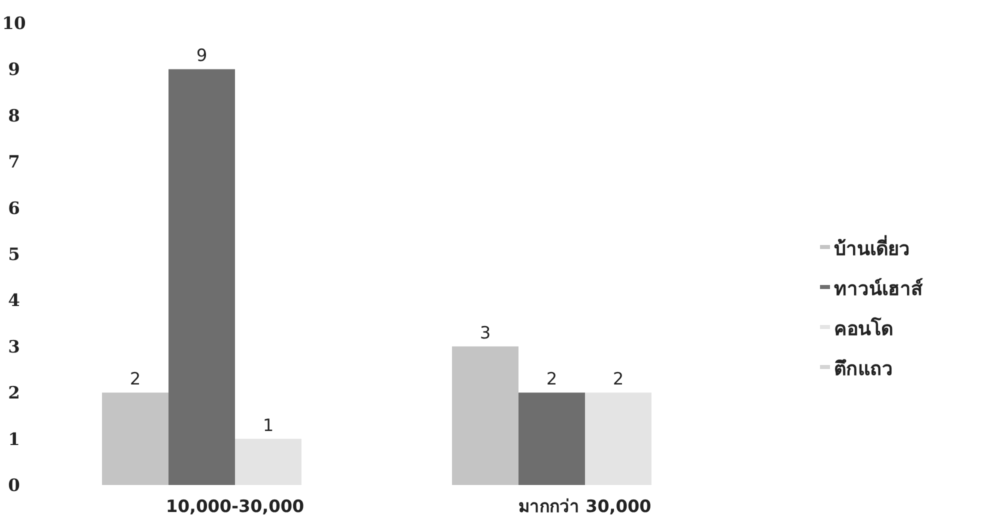 Image resolution: width=999 pixels, height=524 pixels. Describe the element at coordinates (268, 426) in the screenshot. I see `data-label: 1` at that location.